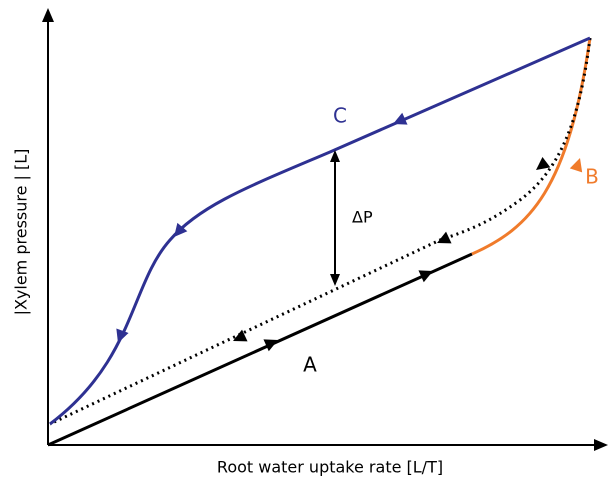  Describe the element at coordinates (592, 177) in the screenshot. I see `curve-label: B` at that location.